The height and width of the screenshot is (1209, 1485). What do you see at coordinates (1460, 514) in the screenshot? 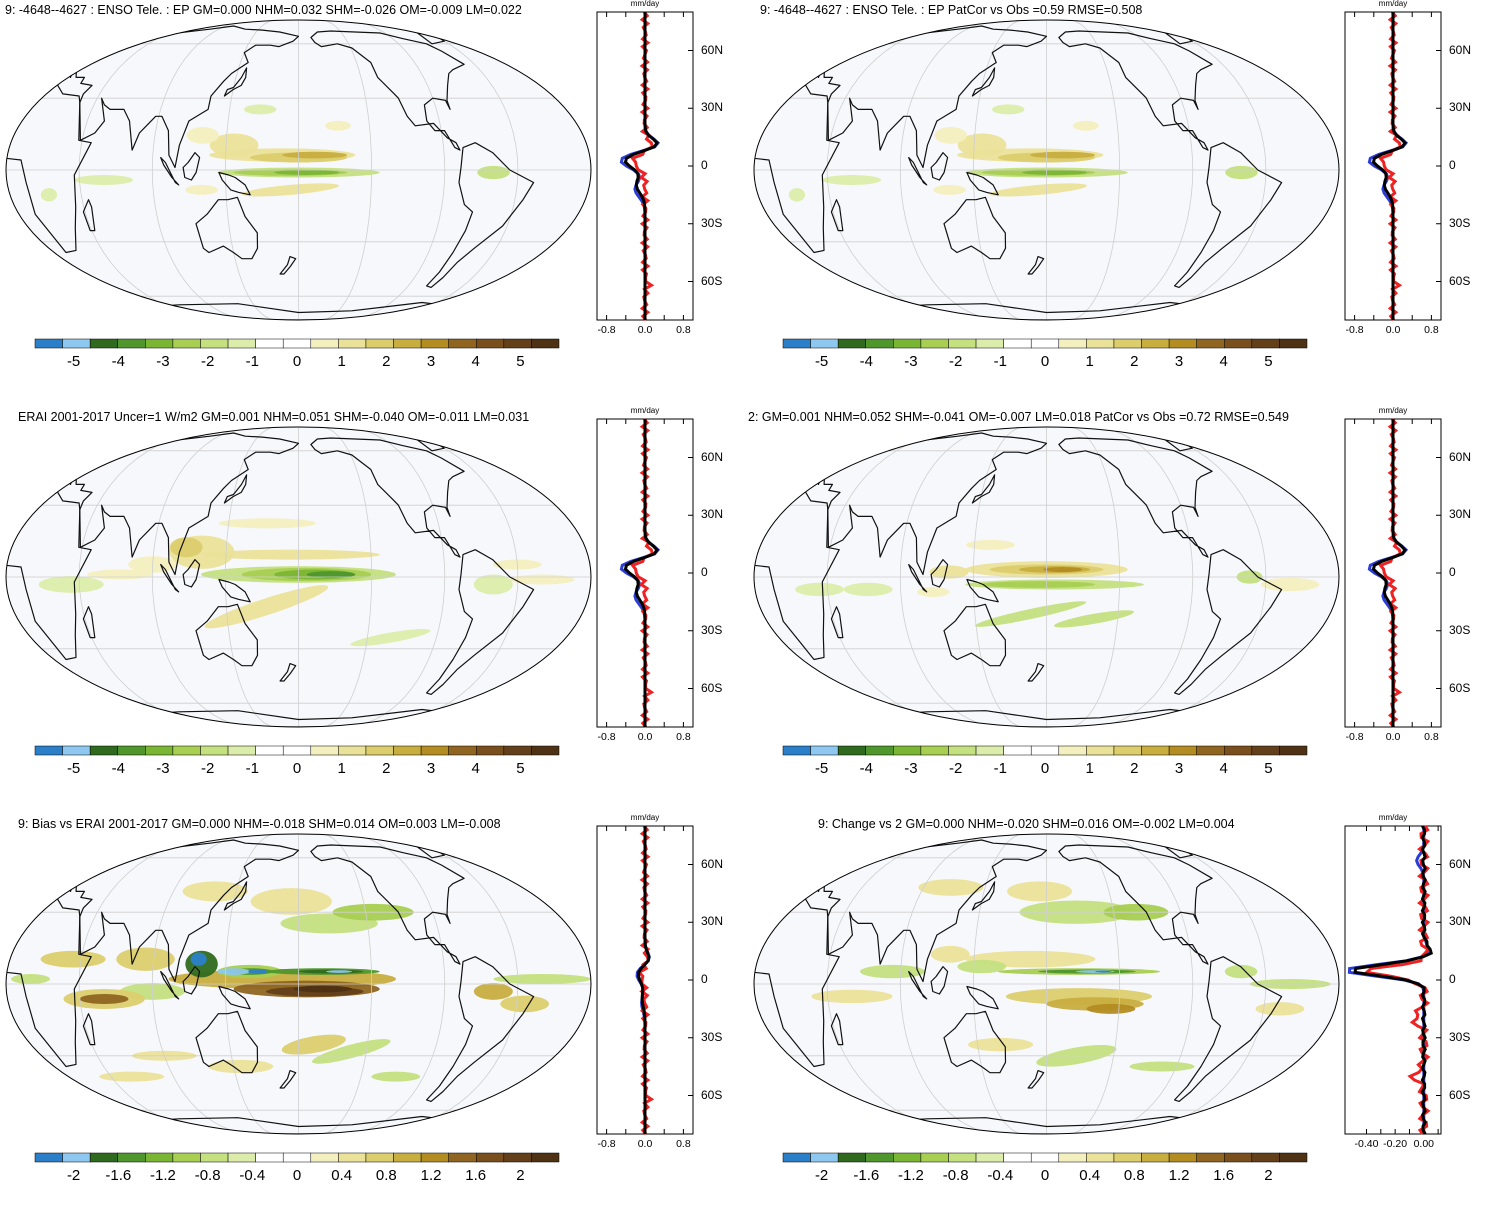
I see `latitude-label: 30N` at bounding box center [1460, 514].